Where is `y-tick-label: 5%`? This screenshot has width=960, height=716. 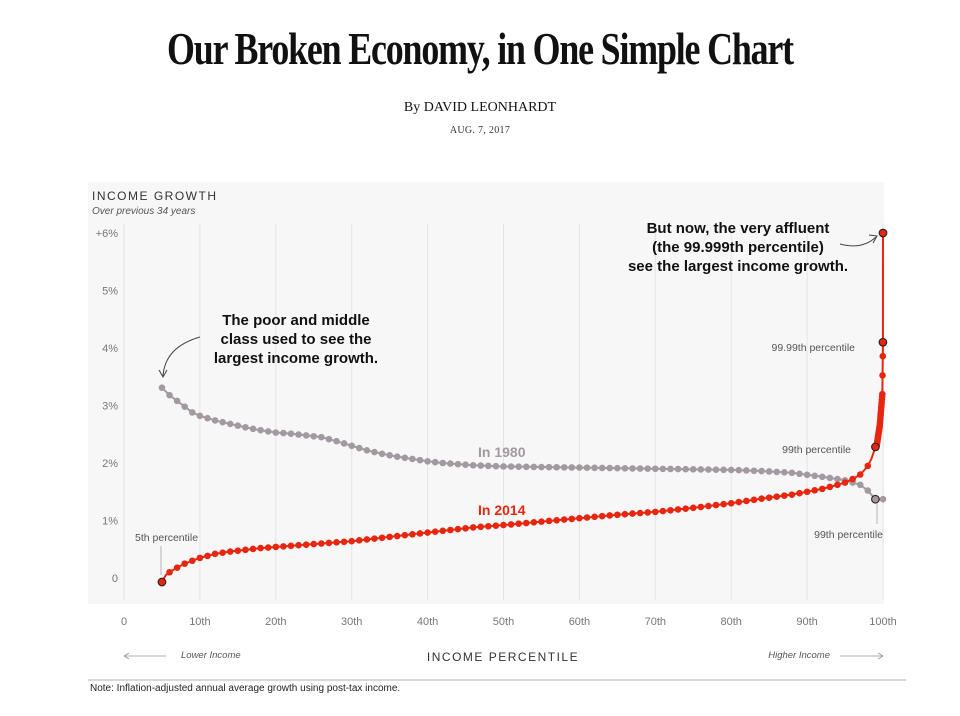 y-tick-label: 5% is located at coordinates (110, 292).